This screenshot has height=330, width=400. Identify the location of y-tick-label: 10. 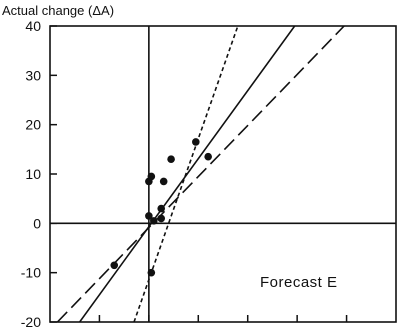
(33, 174).